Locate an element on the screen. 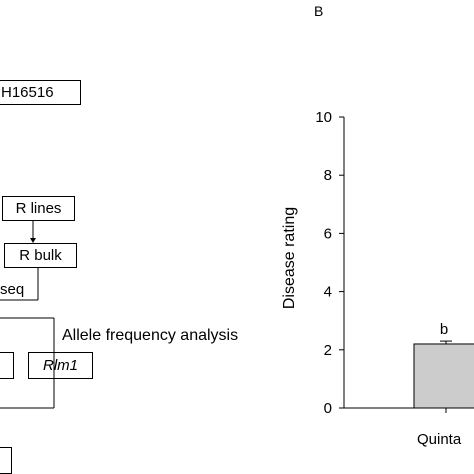 The width and height of the screenshot is (474, 474). r-lines-label: R lines is located at coordinates (38, 208).